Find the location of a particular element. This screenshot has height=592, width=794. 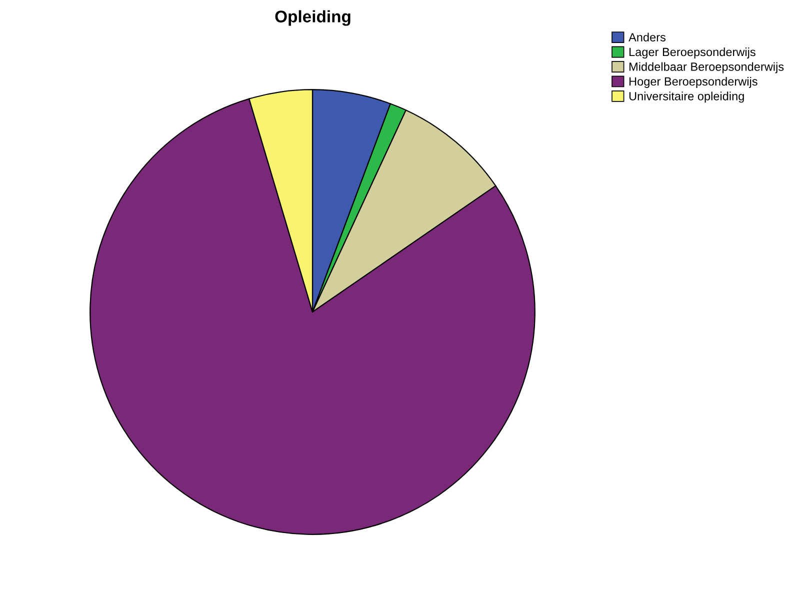

legend-label: Lager Beroepsonderwijs is located at coordinates (692, 53).